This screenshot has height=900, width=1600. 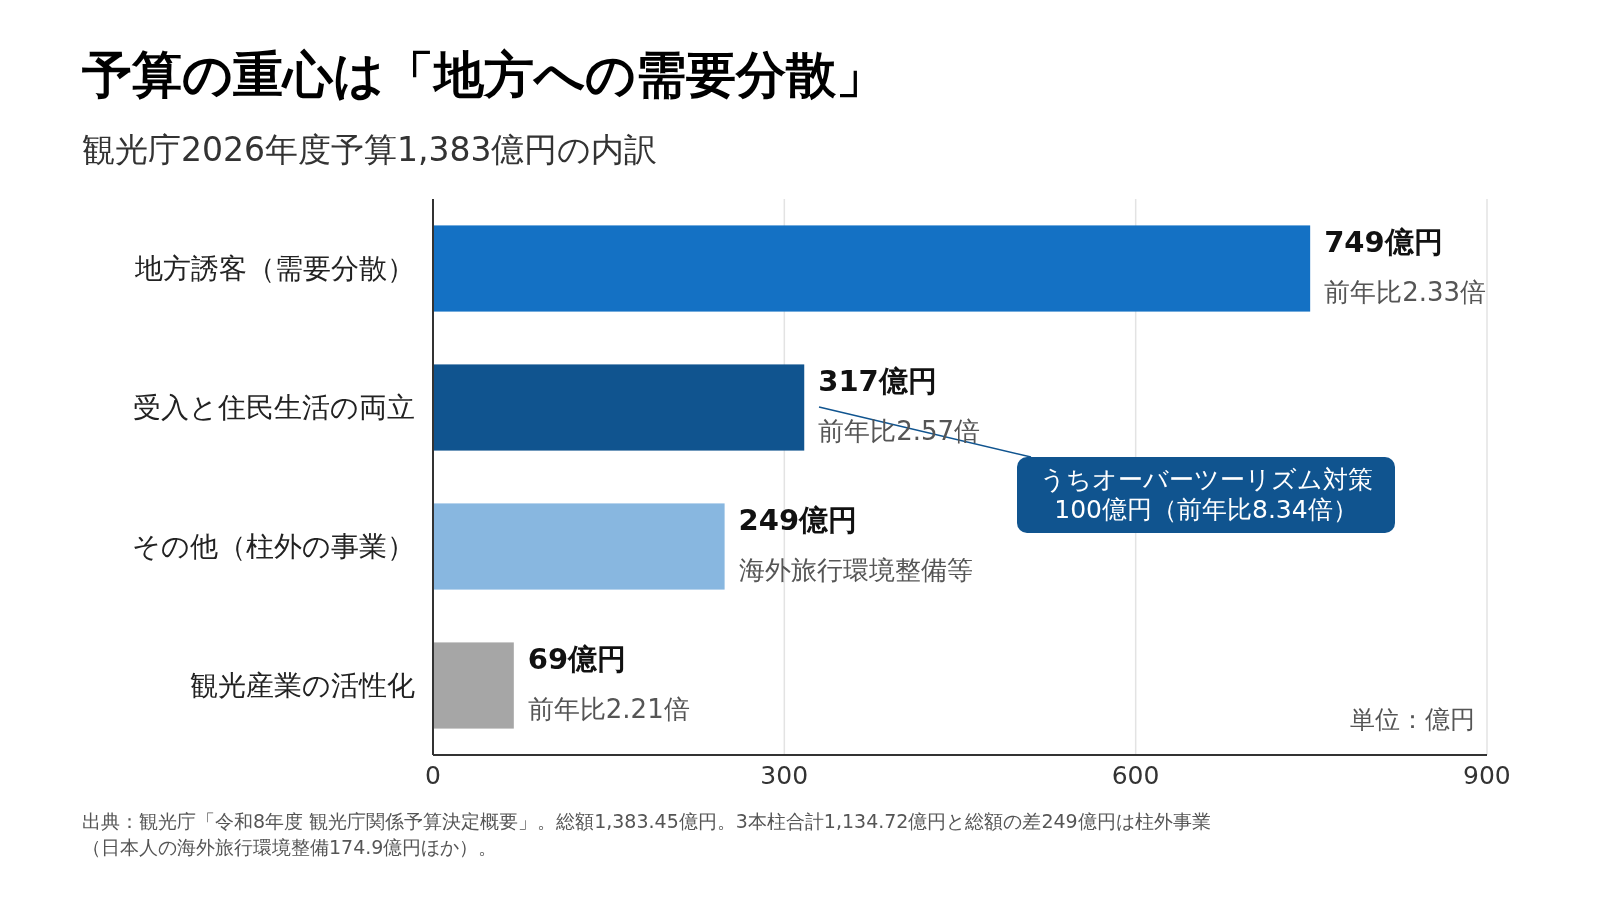 I want to click on x-tick-label: 300, so click(x=784, y=775).